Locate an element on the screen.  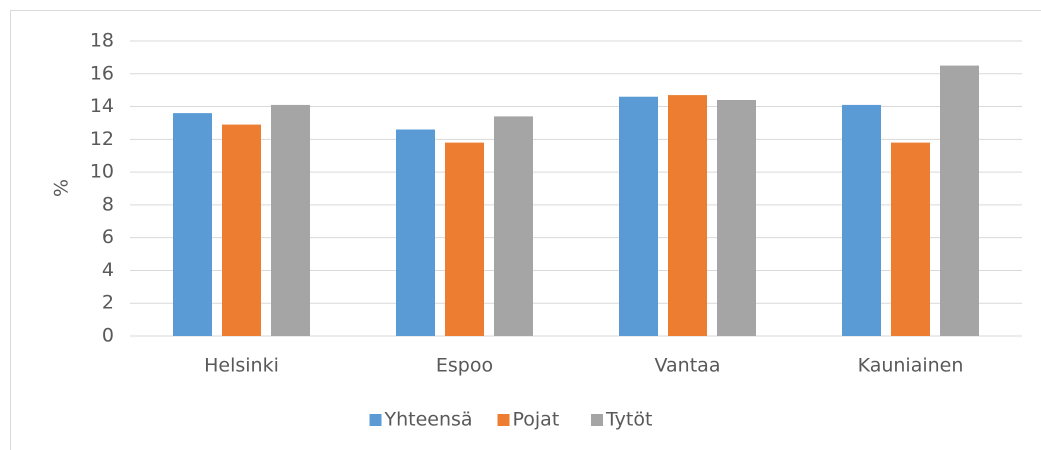
legend-label: Tytöt is located at coordinates (628, 420).